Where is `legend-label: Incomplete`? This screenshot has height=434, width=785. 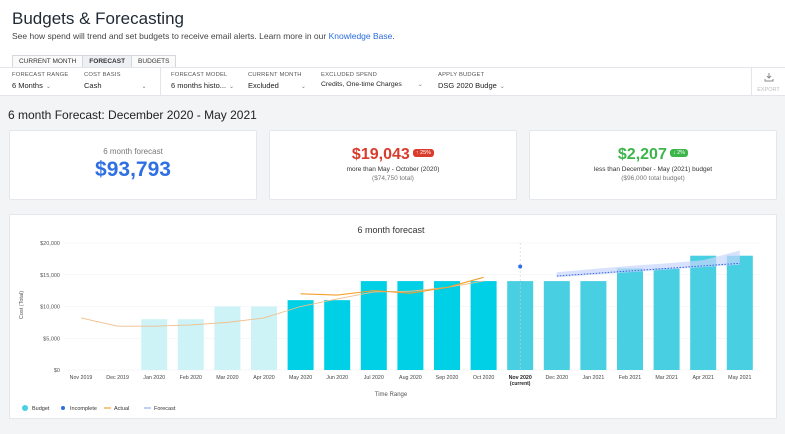 legend-label: Incomplete is located at coordinates (83, 409).